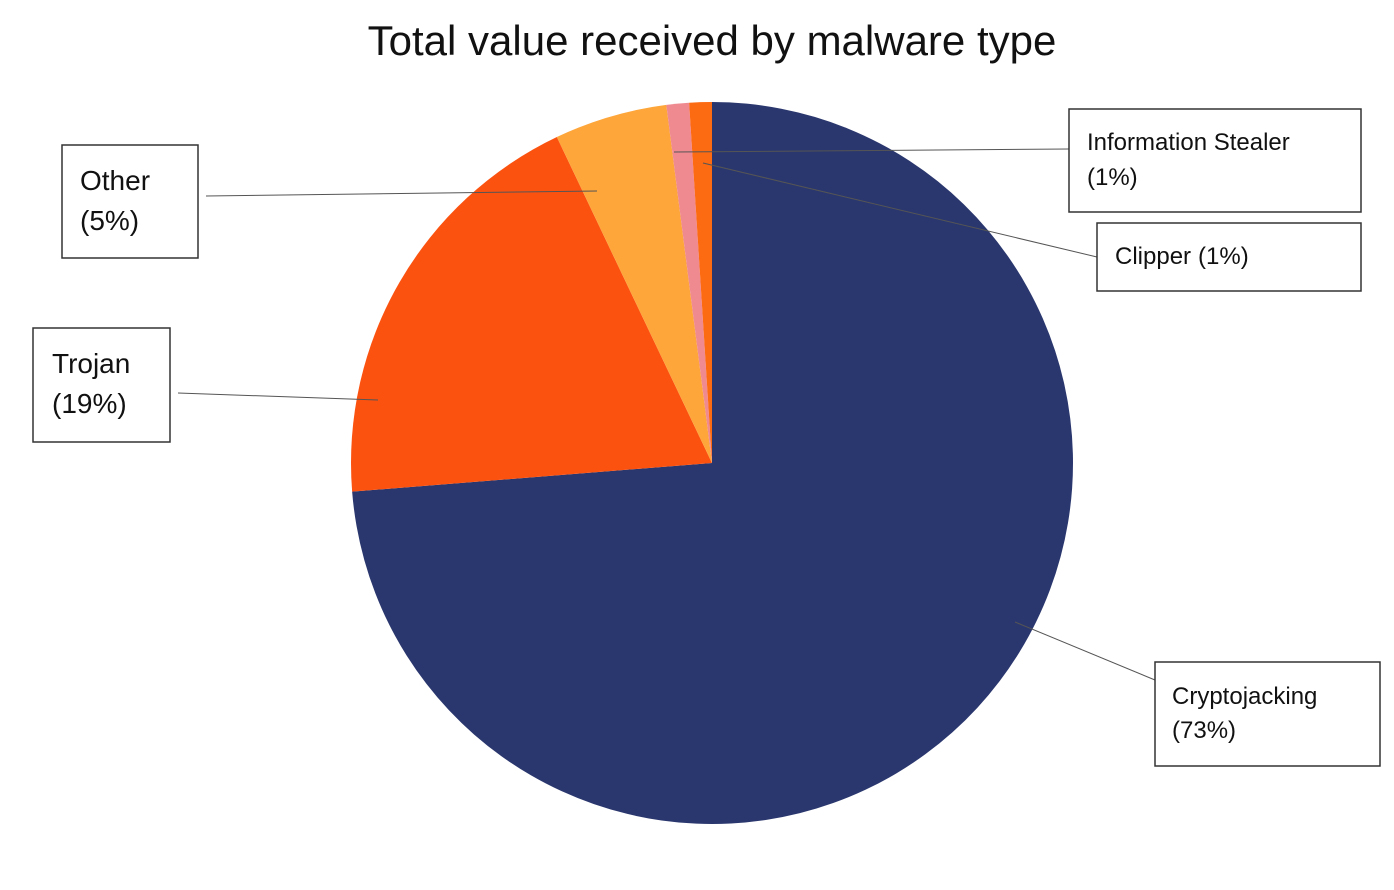 The width and height of the screenshot is (1394, 890). What do you see at coordinates (91, 383) in the screenshot?
I see `data-label: Trojan (19%)` at bounding box center [91, 383].